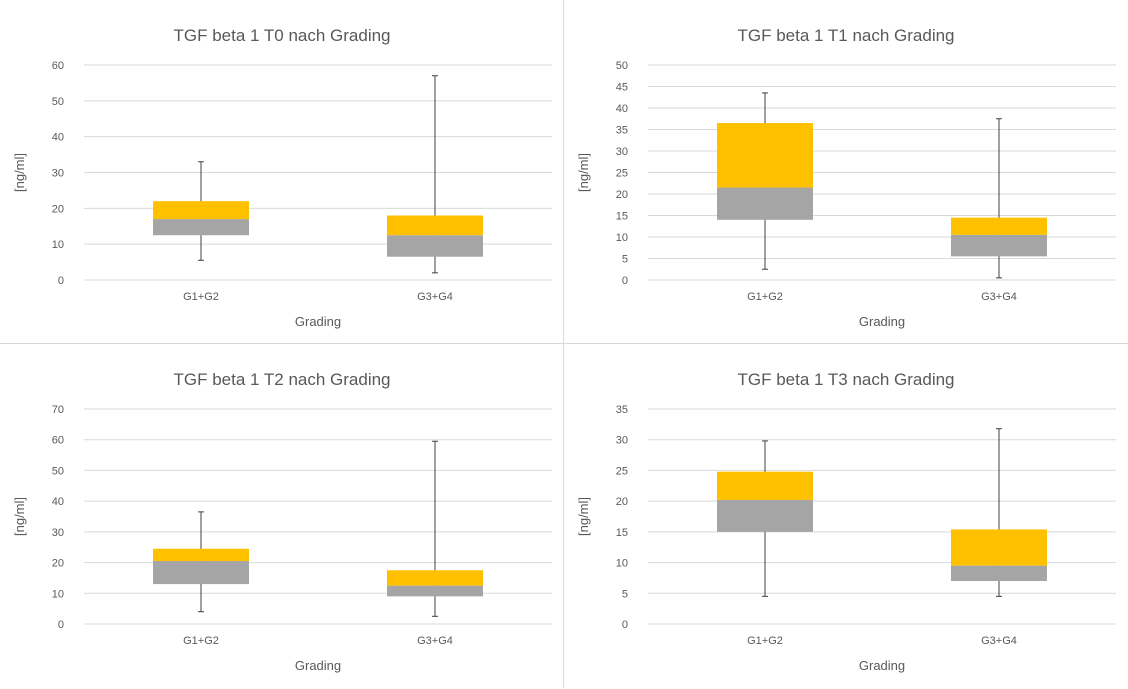 This screenshot has height=689, width=1128. What do you see at coordinates (845, 35) in the screenshot?
I see `chart-title: TGF beta 1 T1 nach Grading` at bounding box center [845, 35].